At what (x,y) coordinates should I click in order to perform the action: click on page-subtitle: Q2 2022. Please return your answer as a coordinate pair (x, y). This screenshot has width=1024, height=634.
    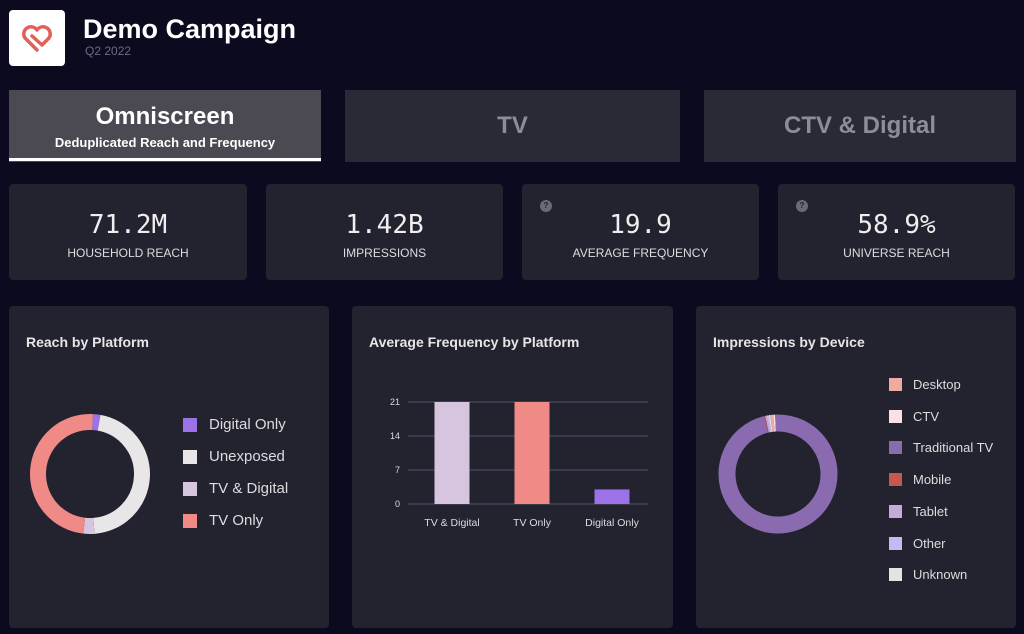
    Looking at the image, I should click on (108, 51).